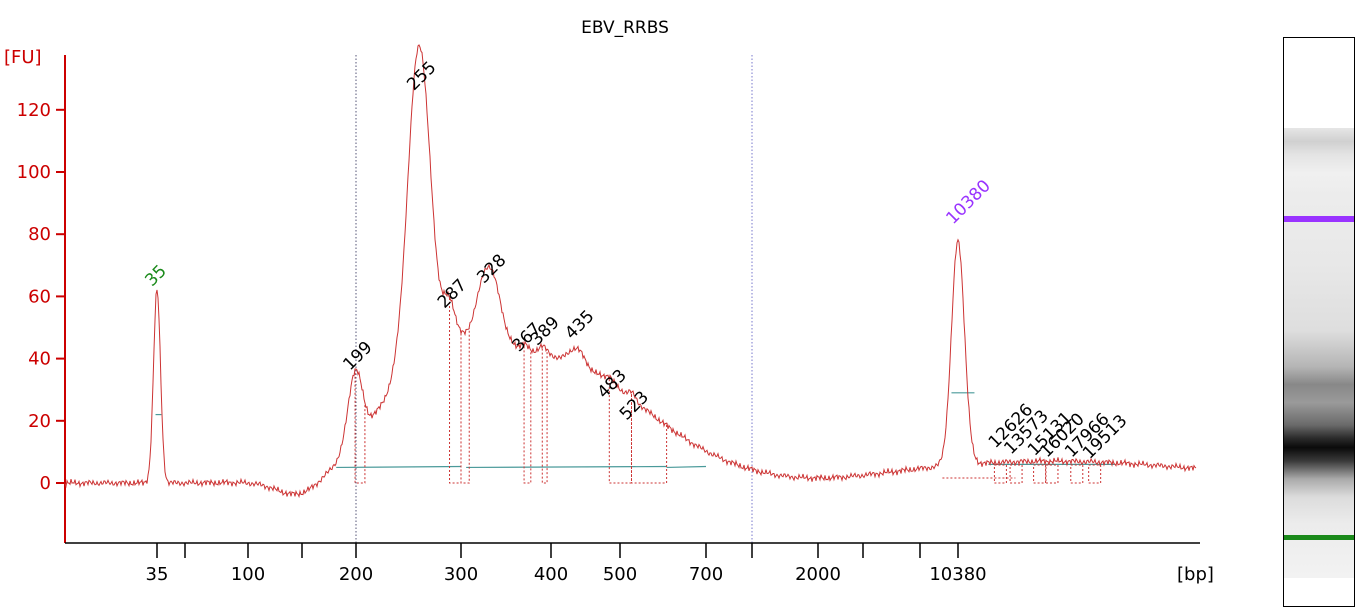 This screenshot has width=1355, height=607. I want to click on y-tick-label: 100, so click(34, 172).